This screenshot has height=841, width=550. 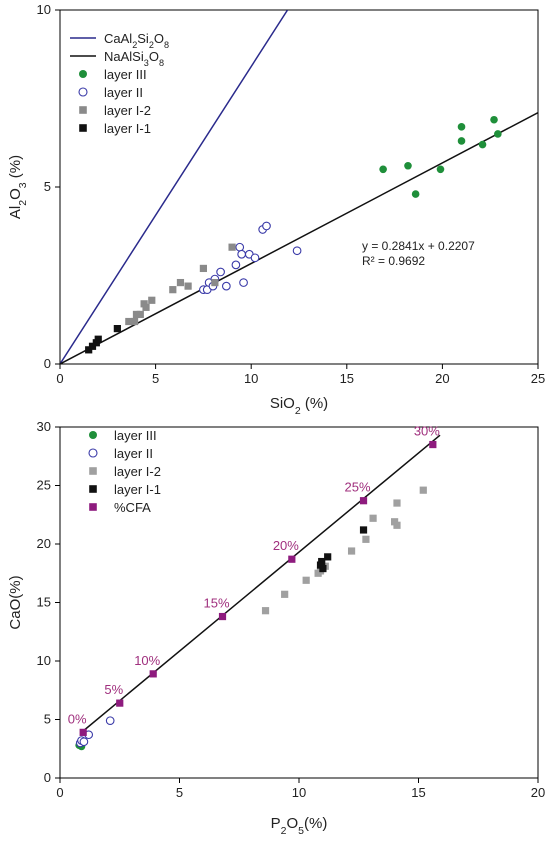 What do you see at coordinates (44, 543) in the screenshot?
I see `y-tick-label: 20` at bounding box center [44, 543].